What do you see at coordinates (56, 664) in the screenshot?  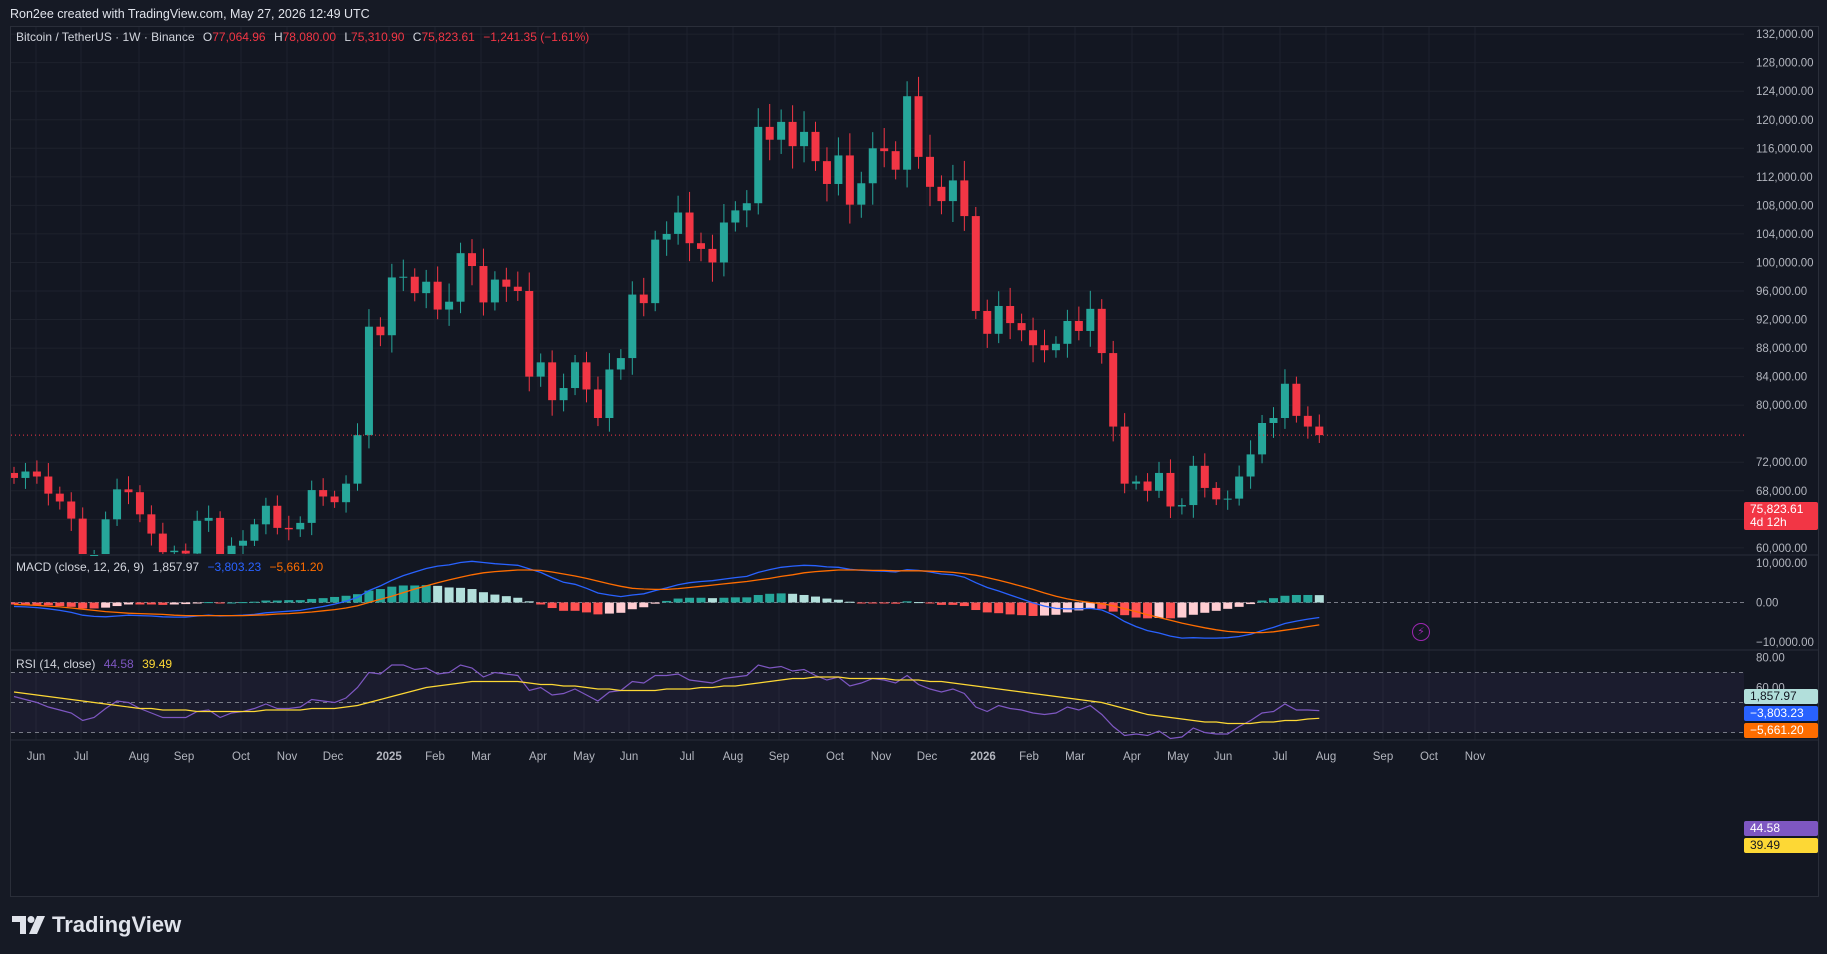 I see `rsi-label: RSI (14, close)` at bounding box center [56, 664].